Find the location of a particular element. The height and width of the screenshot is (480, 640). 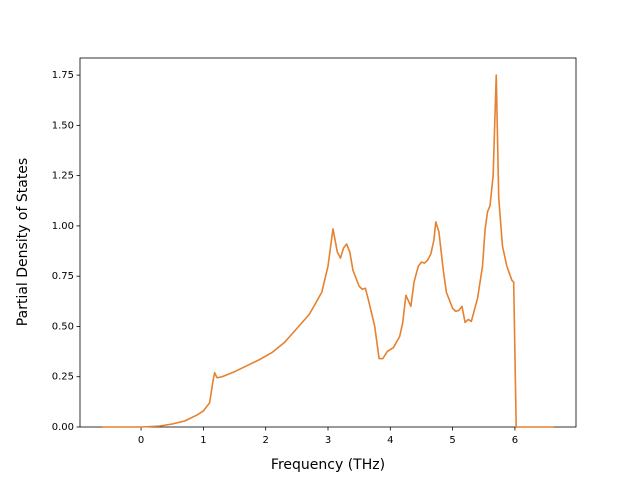

x-tick-label: 3 is located at coordinates (328, 440).